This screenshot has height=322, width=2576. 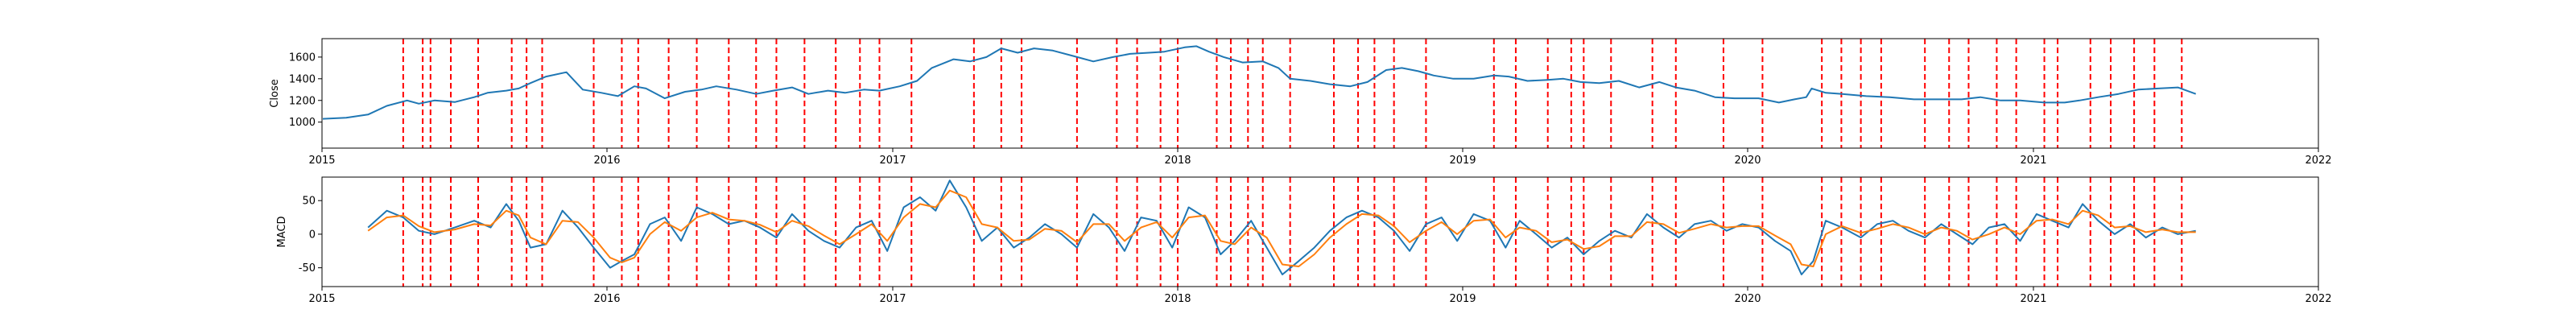 What do you see at coordinates (307, 268) in the screenshot?
I see `macd-ytick-label: -50` at bounding box center [307, 268].